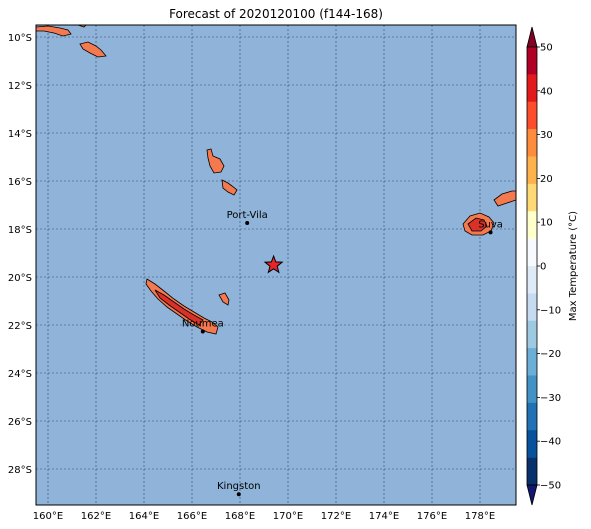 The height and width of the screenshot is (529, 591). What do you see at coordinates (20, 278) in the screenshot?
I see `y-tick-label: 20°S` at bounding box center [20, 278].